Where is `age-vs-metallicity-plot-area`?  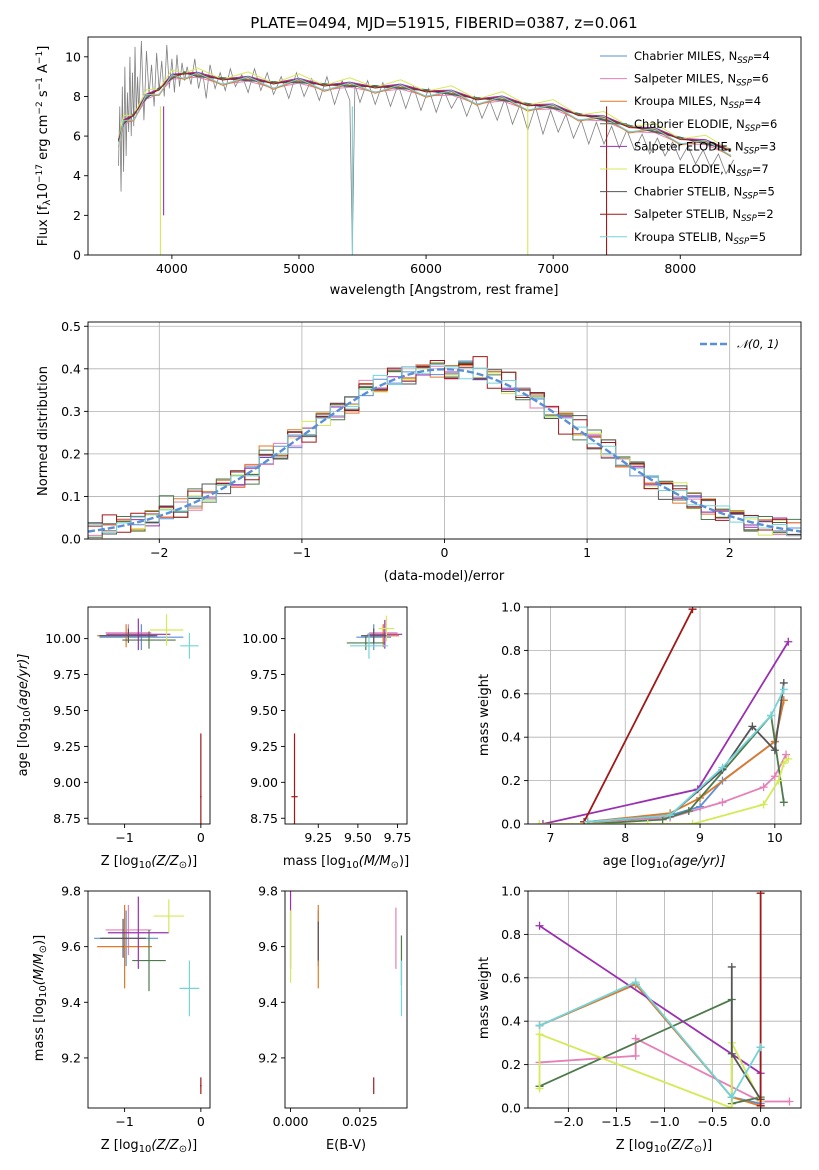
age-vs-metallicity-plot-area is located at coordinates (149, 719).